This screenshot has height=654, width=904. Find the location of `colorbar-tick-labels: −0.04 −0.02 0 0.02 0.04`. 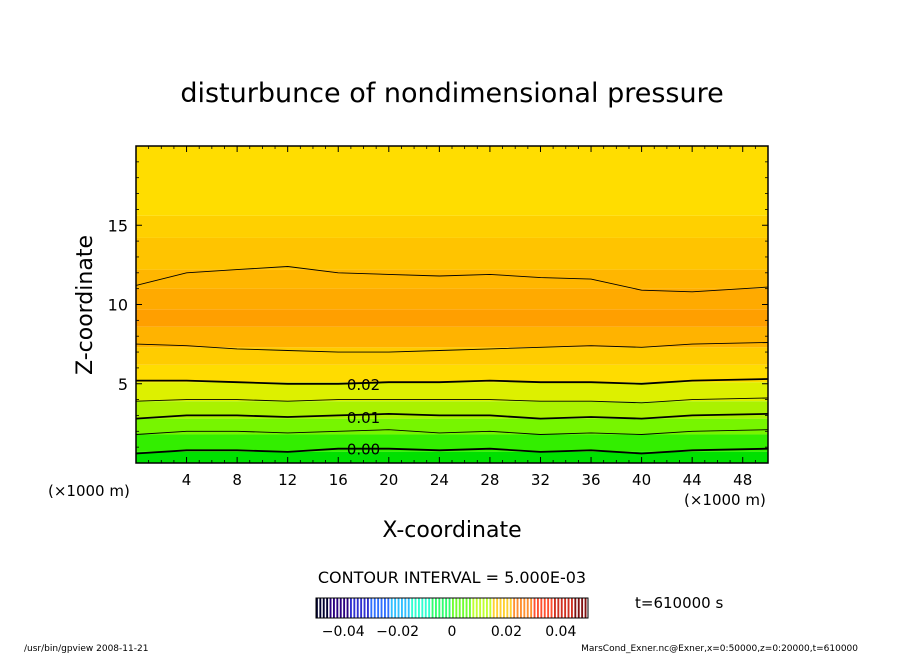

colorbar-tick-labels: −0.04 −0.02 0 0.02 0.04 is located at coordinates (449, 632).